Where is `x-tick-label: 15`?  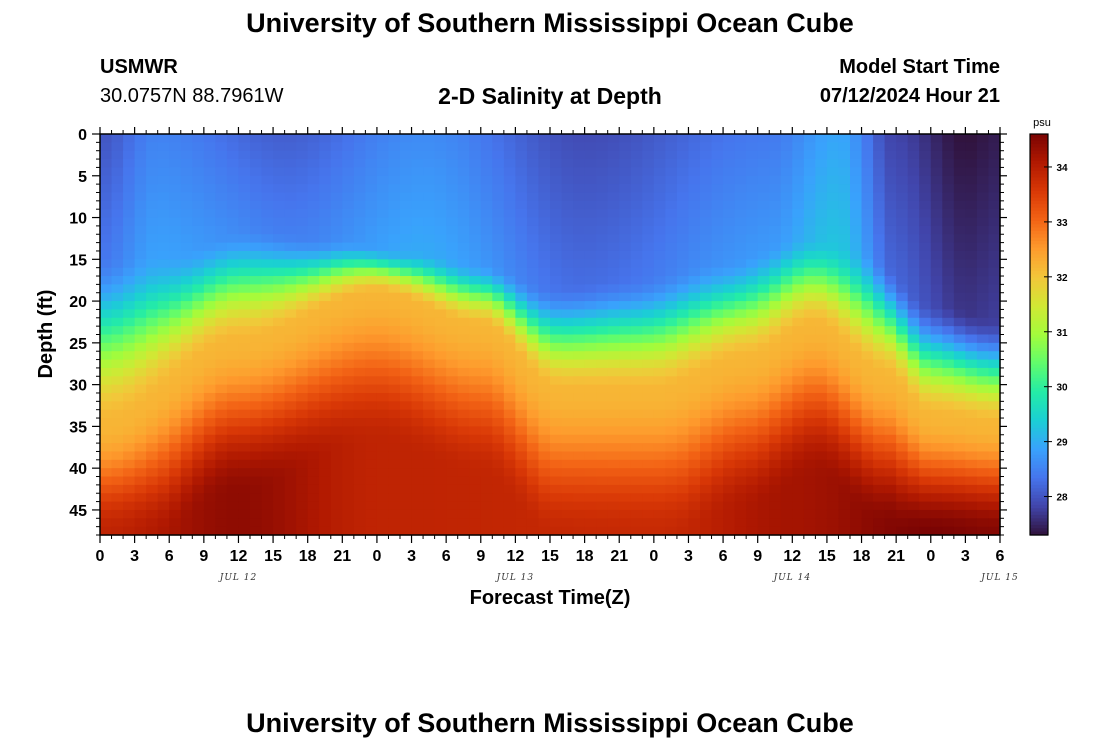
x-tick-label: 15 is located at coordinates (273, 556).